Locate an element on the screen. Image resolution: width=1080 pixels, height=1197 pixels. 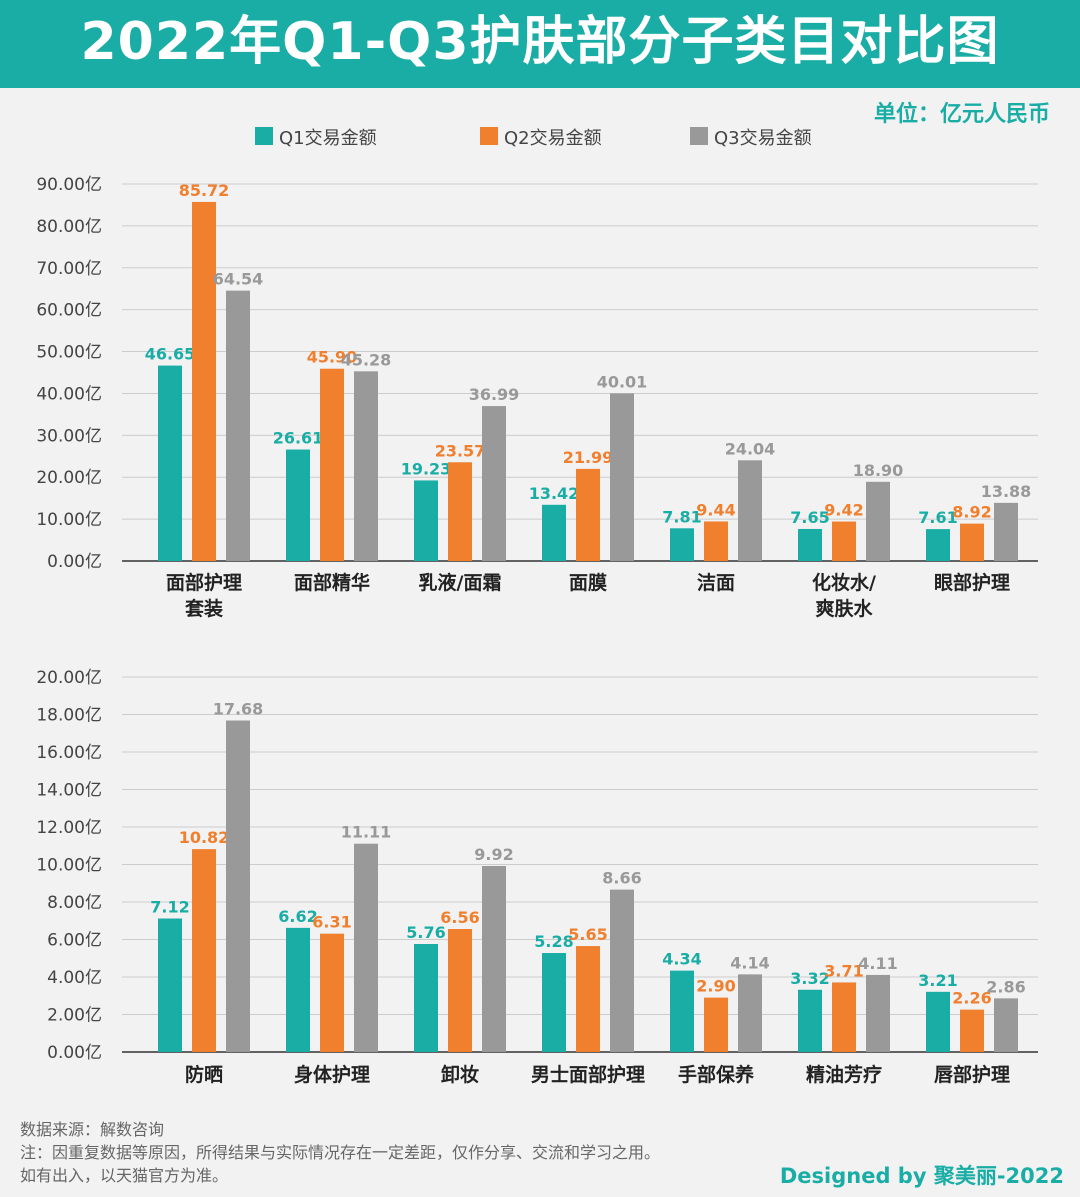
value-label-c1-q3: 24.04 is located at coordinates (750, 448).